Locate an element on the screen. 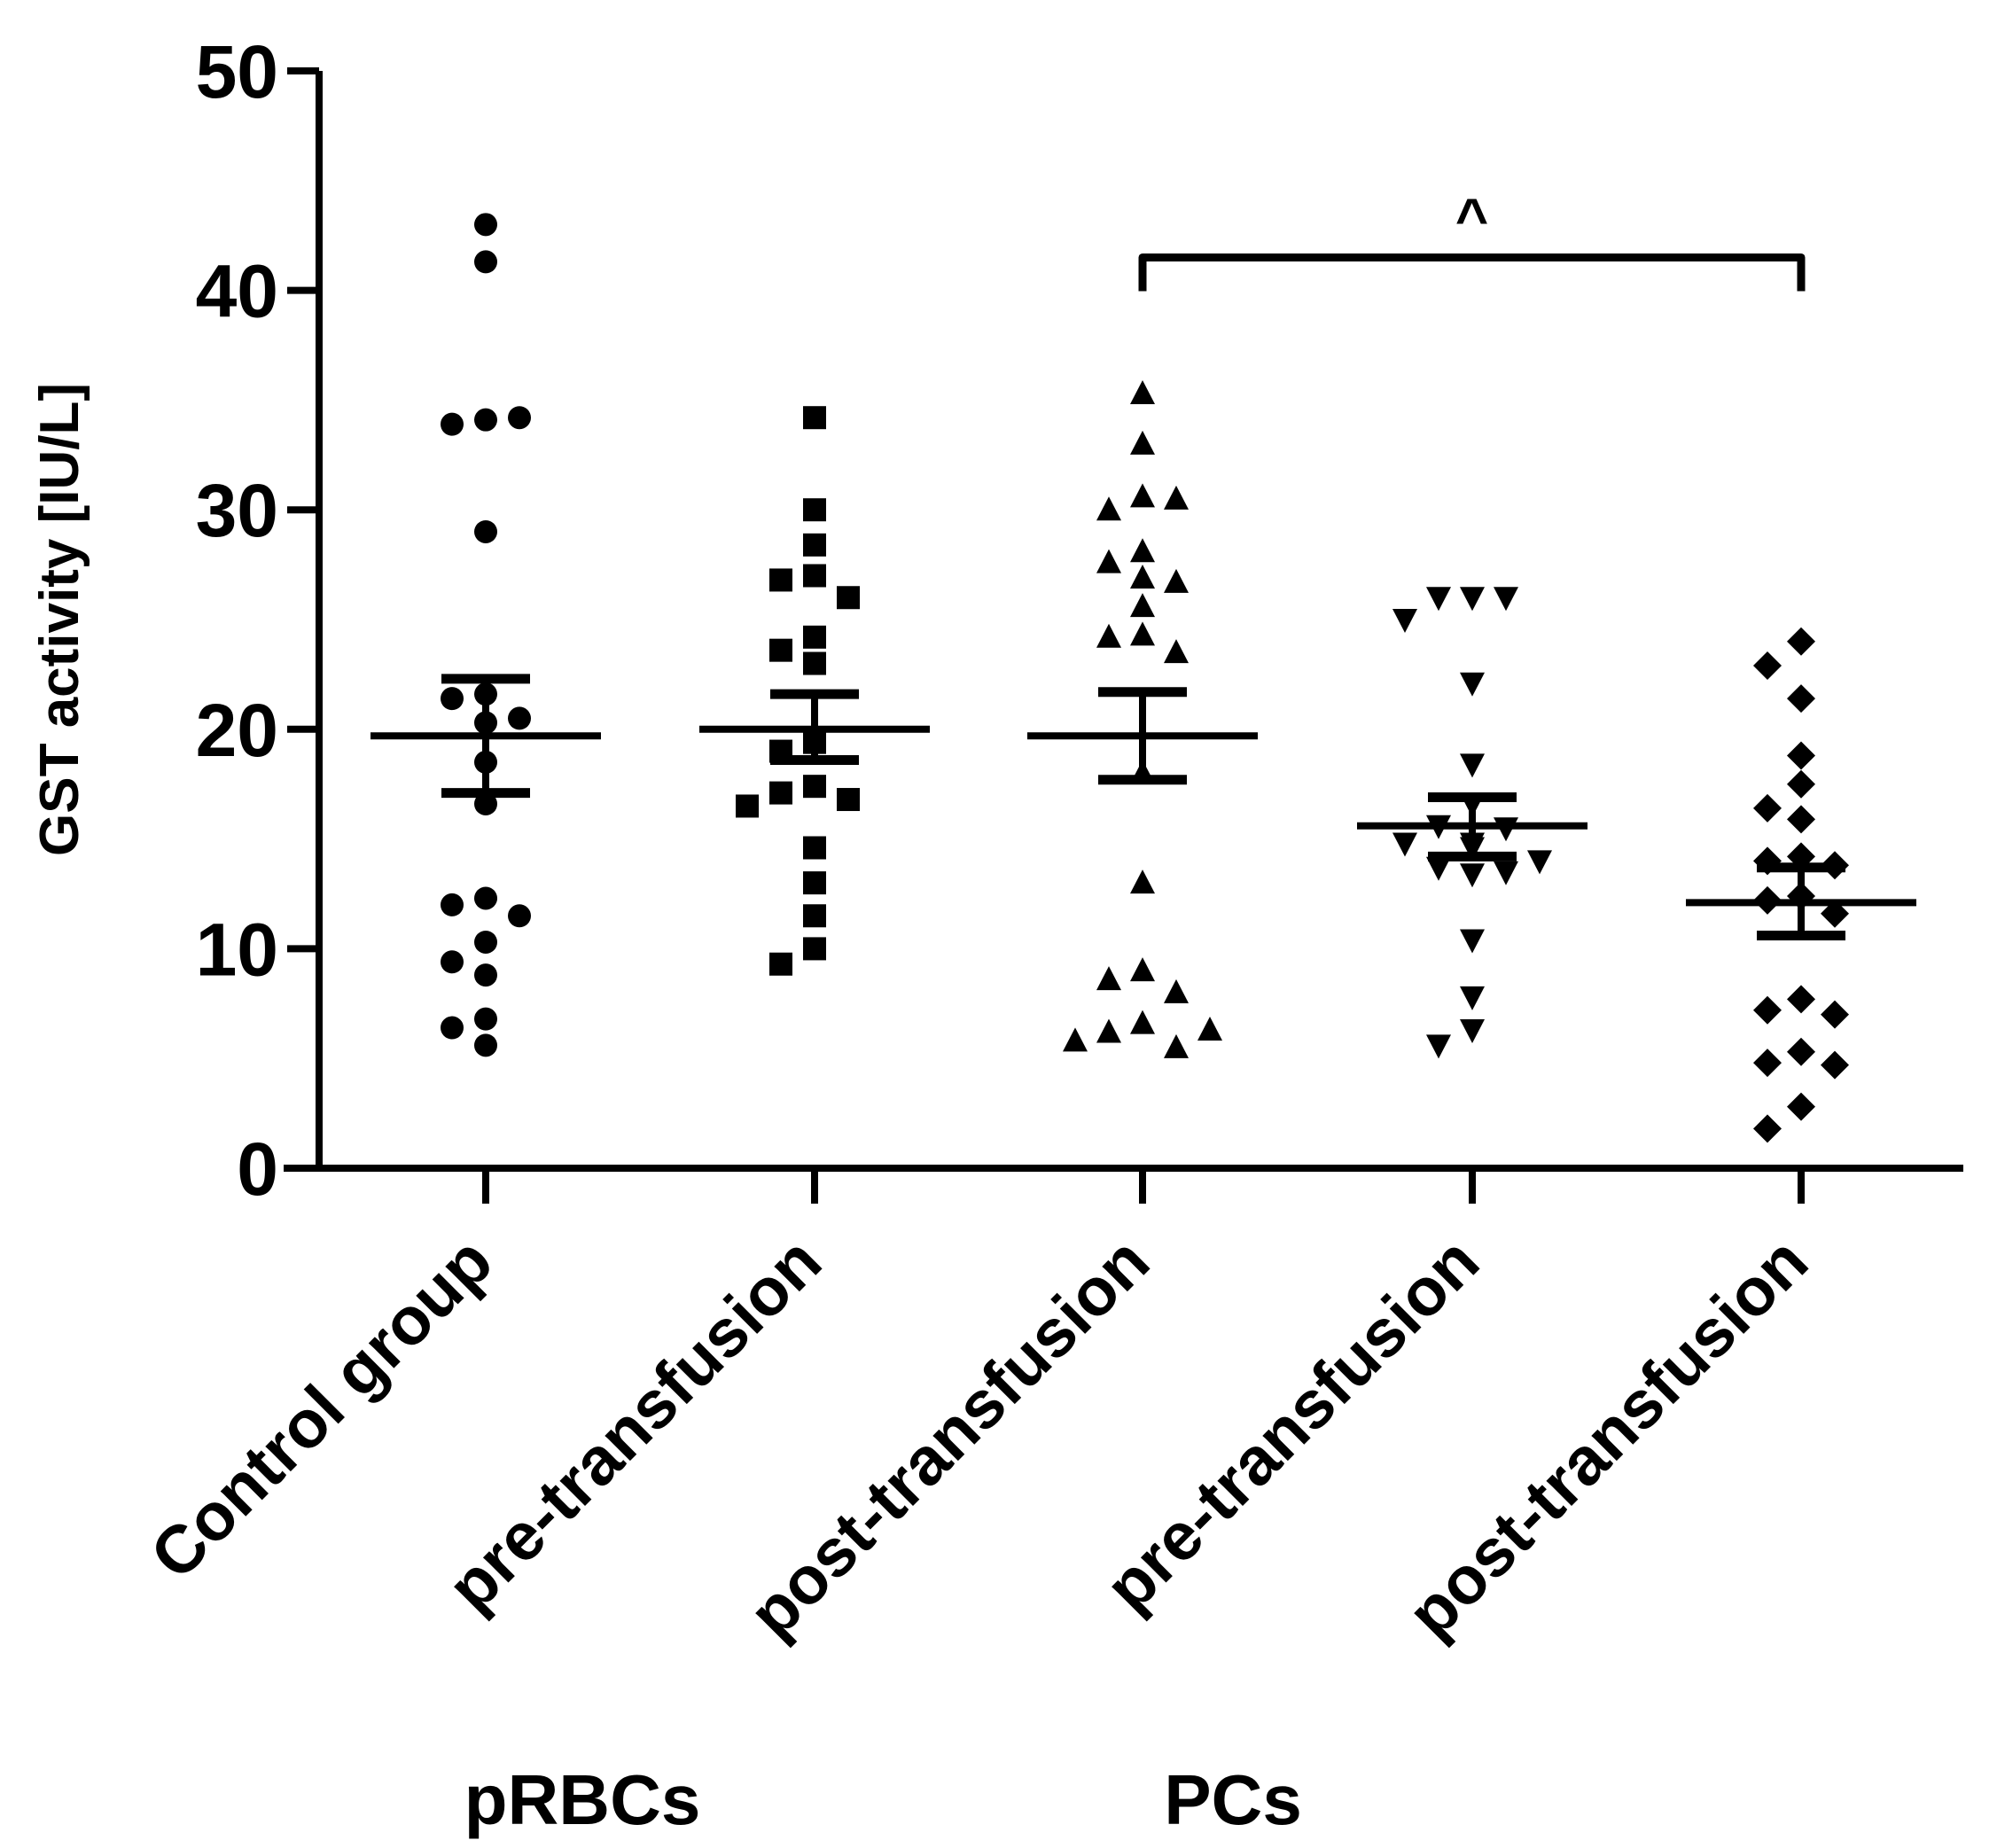 This screenshot has width=1997, height=1848. y-tick-label: 40 is located at coordinates (237, 291).